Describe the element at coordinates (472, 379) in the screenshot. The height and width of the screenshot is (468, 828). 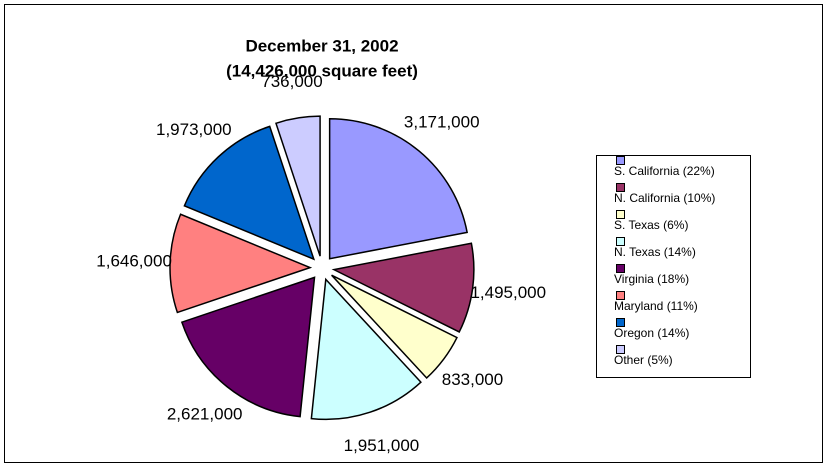
I see `value-label: 833,000` at that location.